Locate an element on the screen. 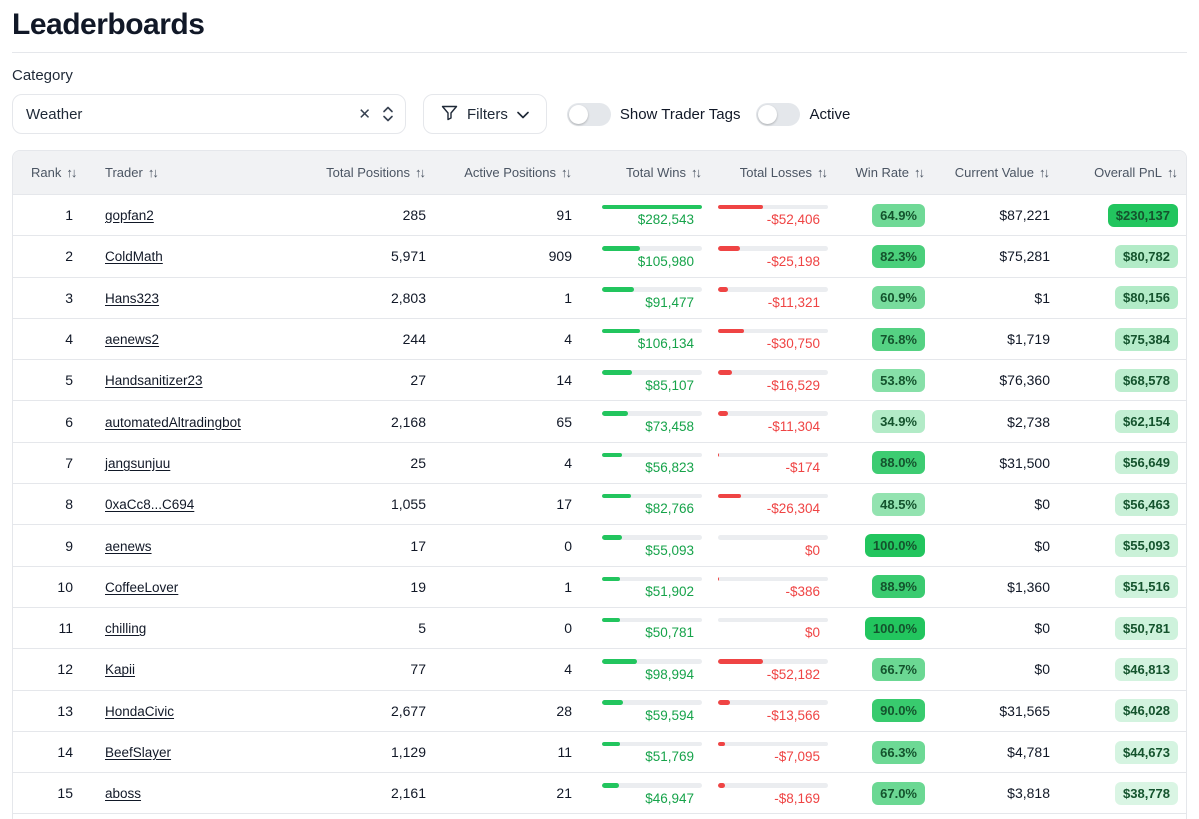 This screenshot has height=819, width=1199. trader-link: BeefSlayer is located at coordinates (138, 752).